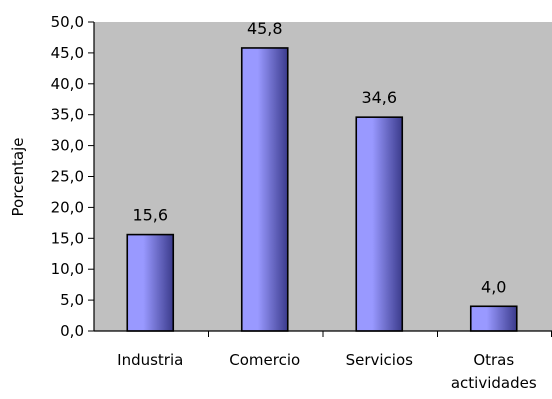 This screenshot has height=399, width=552. I want to click on y-tick-label: 20,0, so click(67, 207).